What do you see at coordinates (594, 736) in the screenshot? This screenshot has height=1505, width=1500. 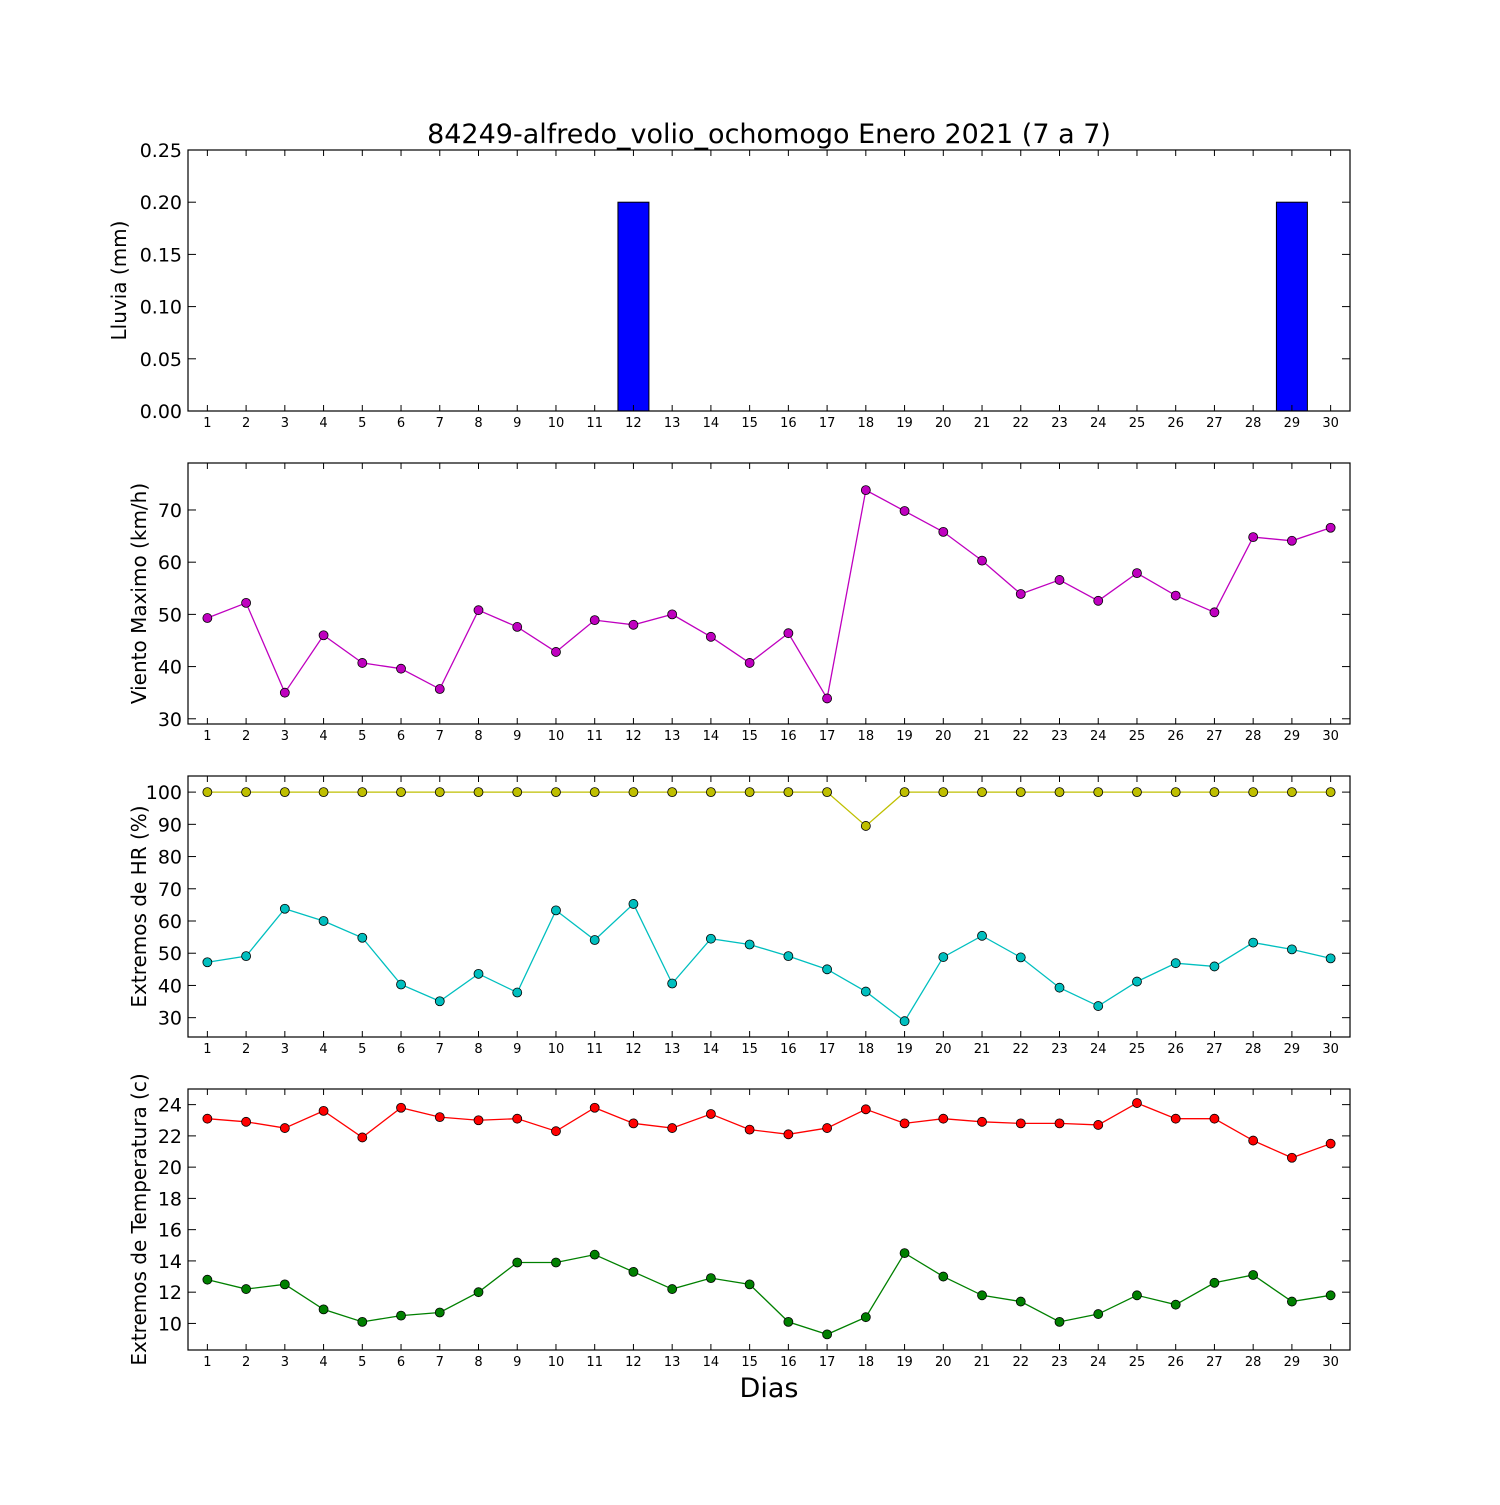 I see `x-tick-label: 11` at bounding box center [594, 736].